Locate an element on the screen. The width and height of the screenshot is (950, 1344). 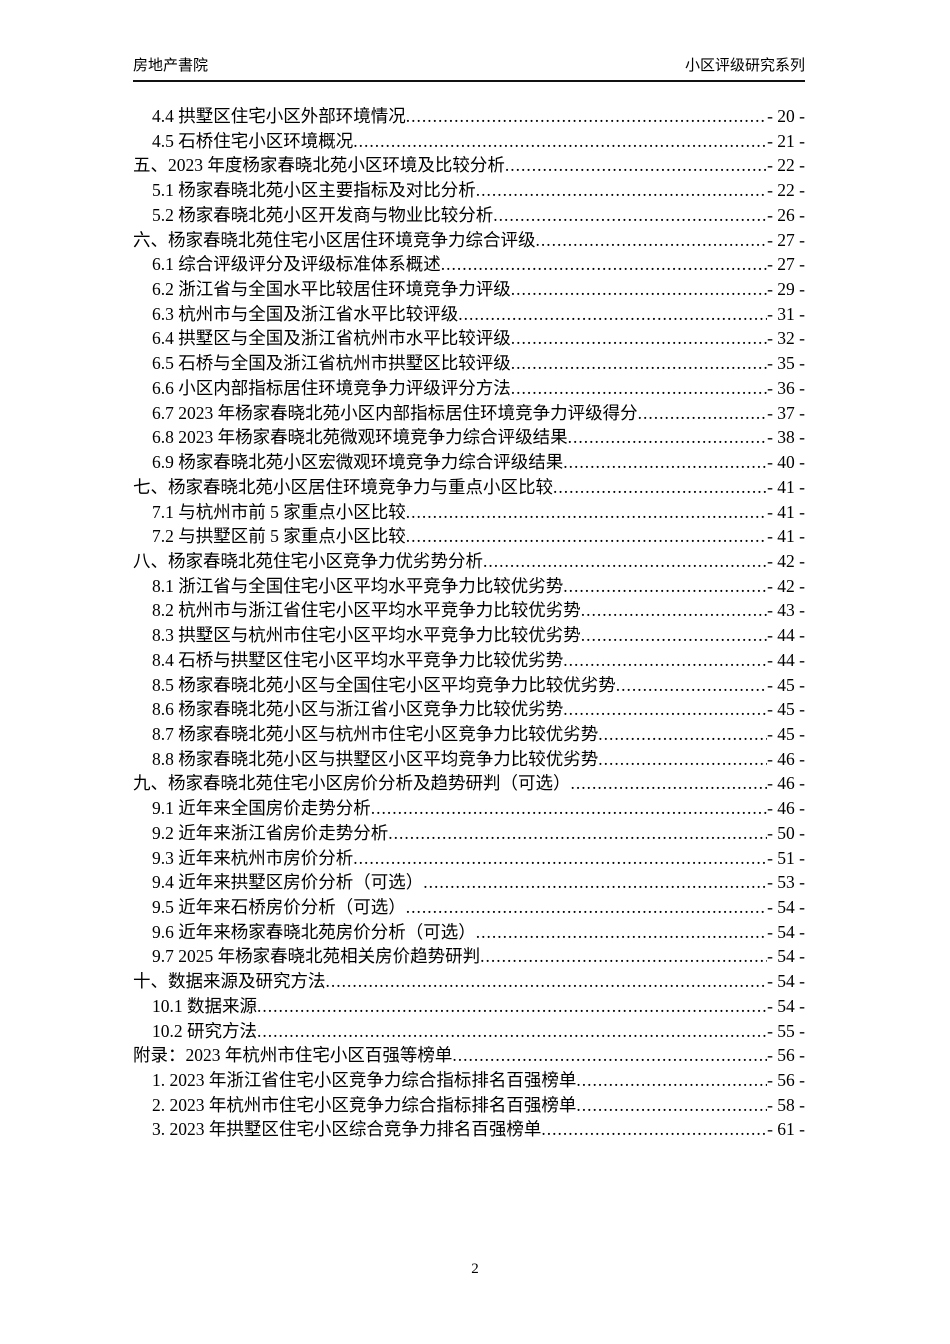
toc-entry: 七、杨家春晓北苑小区居住环境竞争力与重点小区比较 - 41 - is located at coordinates (469, 487).